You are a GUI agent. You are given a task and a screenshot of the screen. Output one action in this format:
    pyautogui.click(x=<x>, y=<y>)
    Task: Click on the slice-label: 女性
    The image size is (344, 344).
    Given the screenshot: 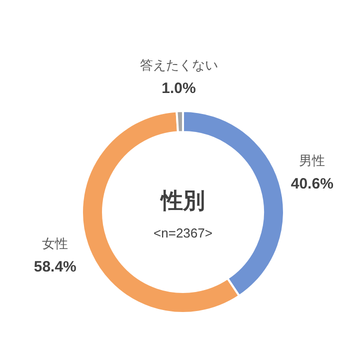 What is the action you would take?
    pyautogui.click(x=55, y=243)
    